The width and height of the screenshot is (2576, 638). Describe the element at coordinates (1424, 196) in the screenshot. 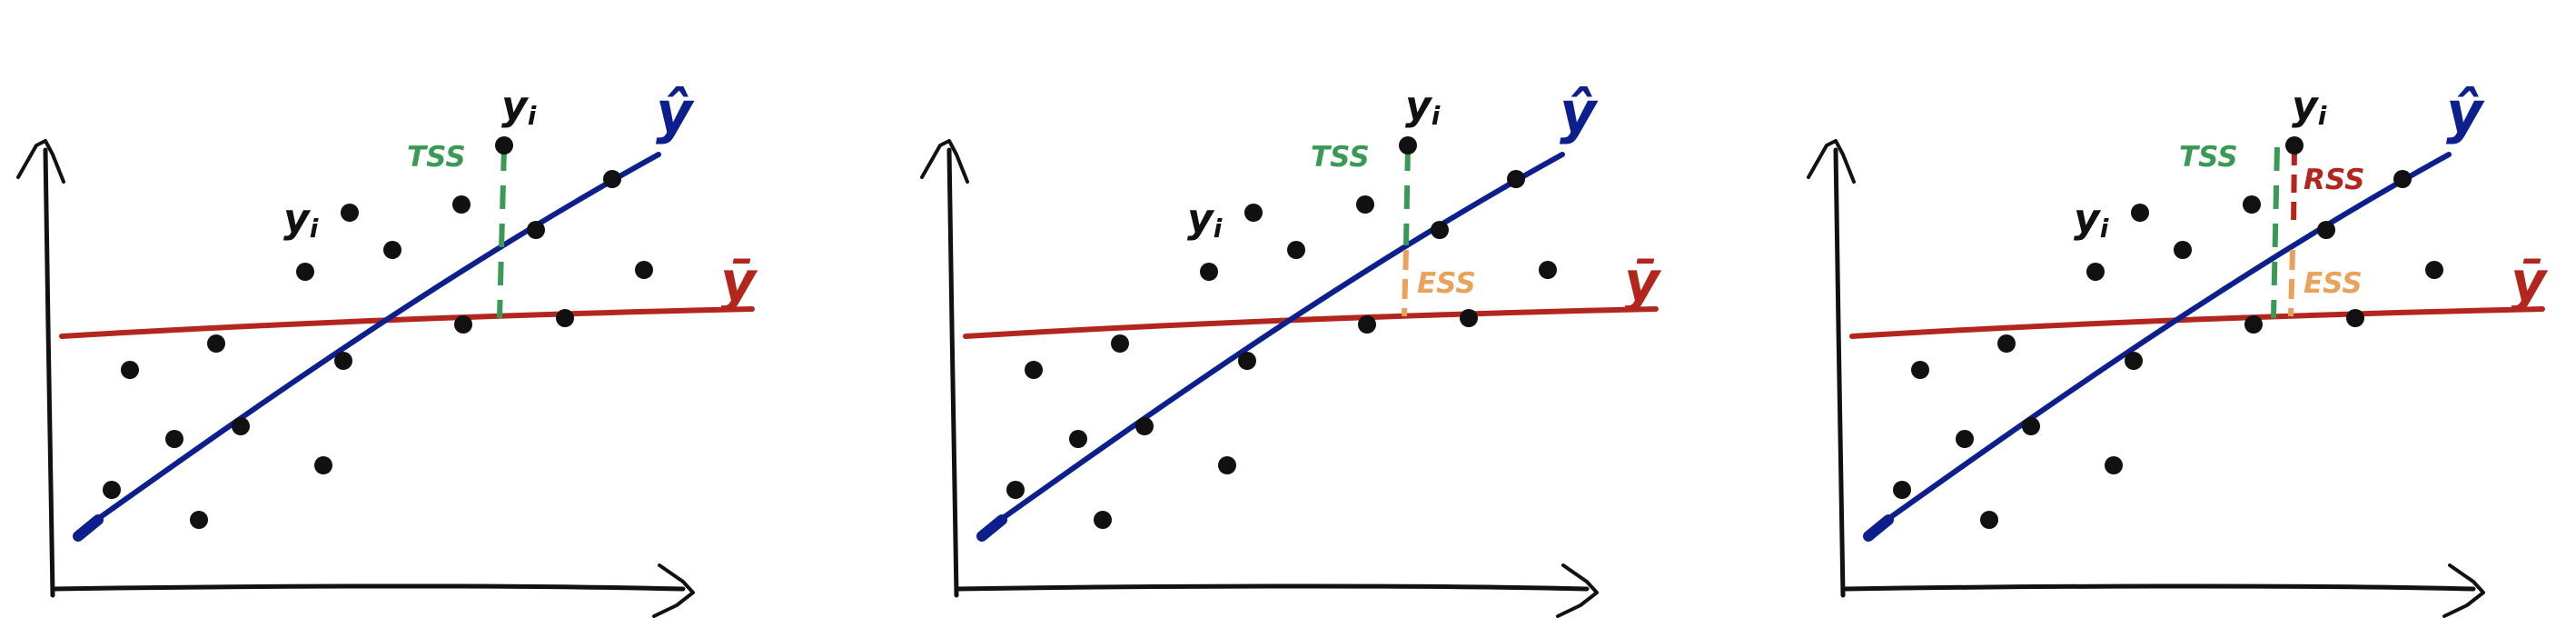

I see `labels: yi yi ŷ ȳ TSS ESS` at that location.